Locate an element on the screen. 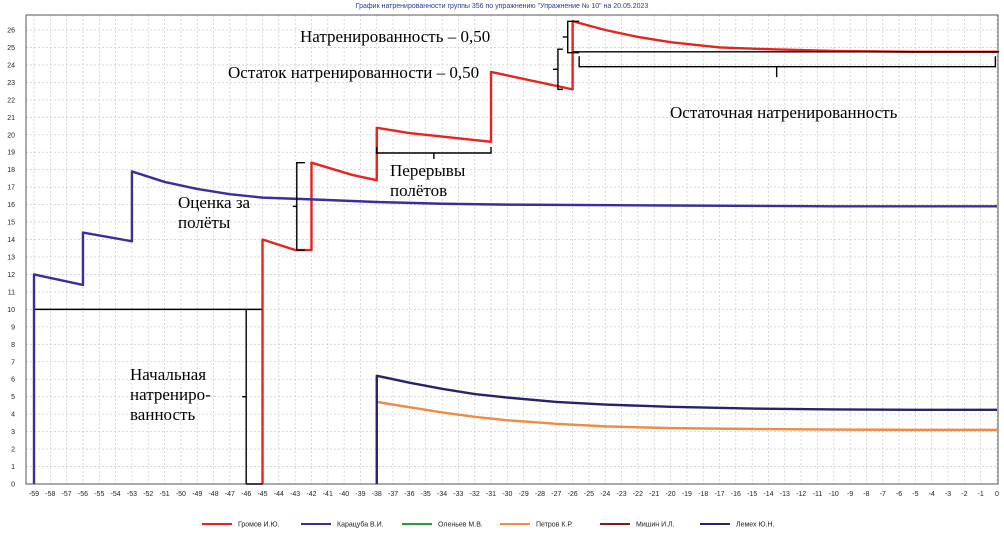  x-tick-label: -7 is located at coordinates (883, 494).